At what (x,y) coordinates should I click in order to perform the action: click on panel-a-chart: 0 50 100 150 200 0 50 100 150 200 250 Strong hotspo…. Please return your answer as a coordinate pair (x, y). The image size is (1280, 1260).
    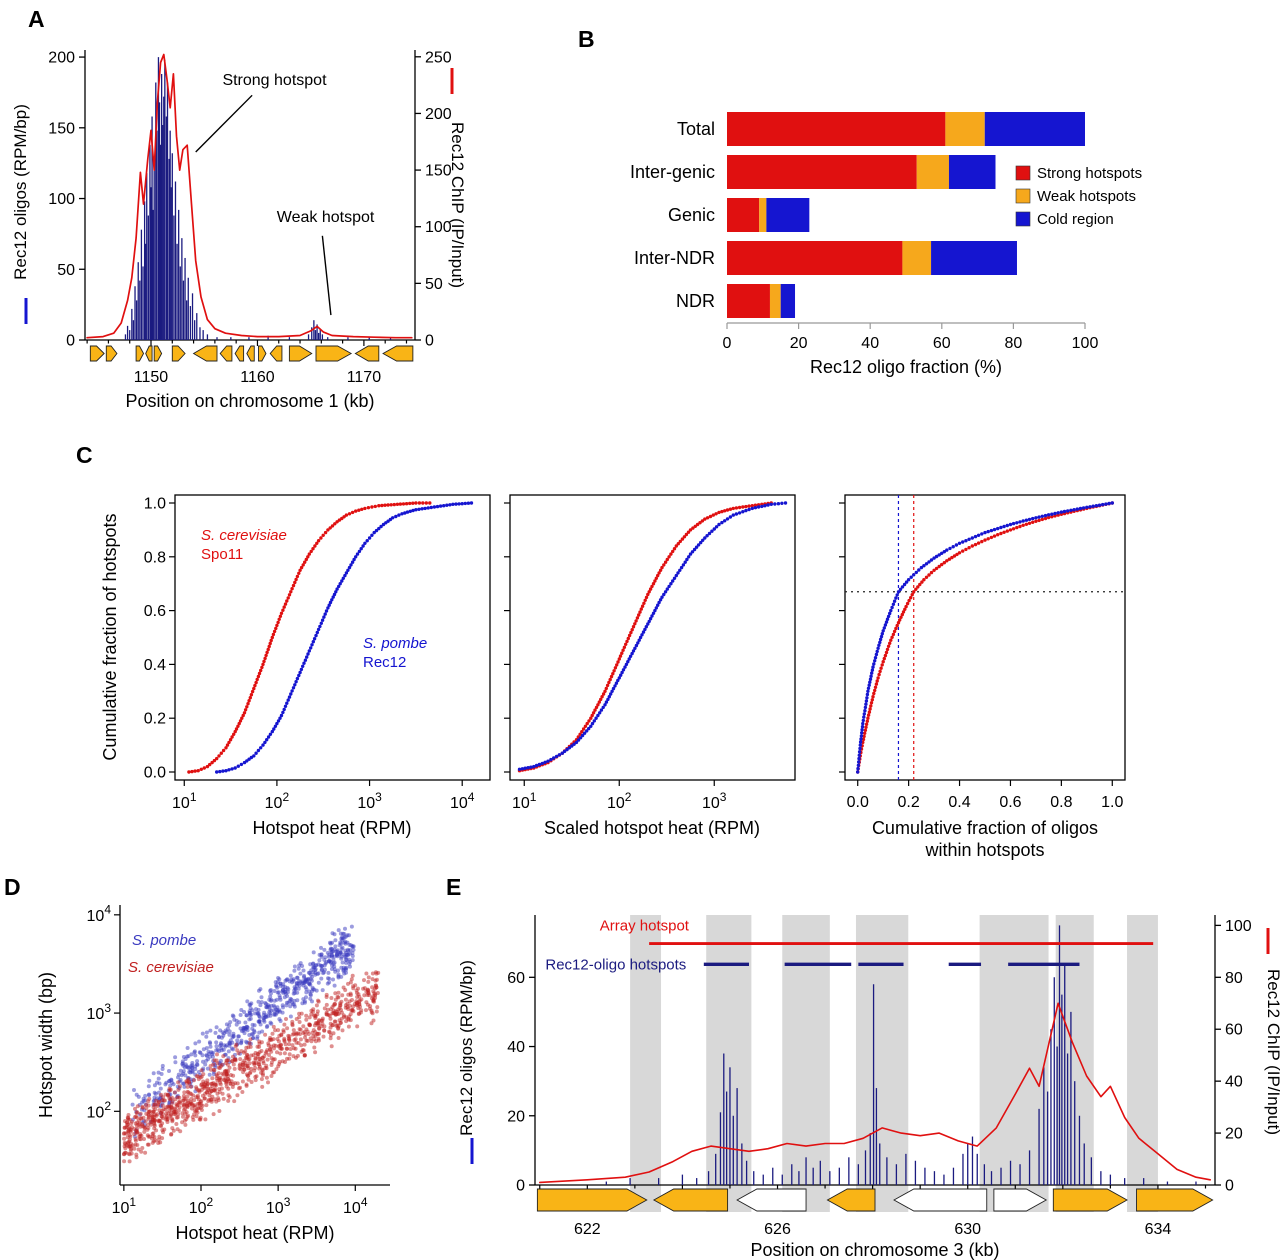
    Looking at the image, I should click on (239, 230).